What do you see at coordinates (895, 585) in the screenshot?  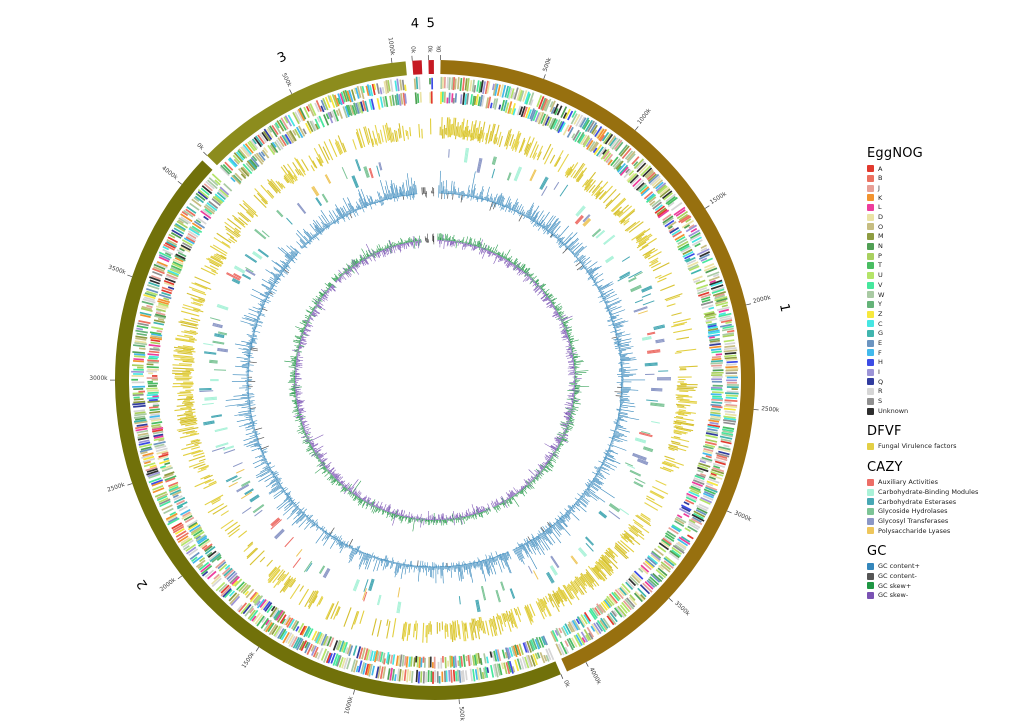 I see `legend-item-label: GC skew+` at bounding box center [895, 585].